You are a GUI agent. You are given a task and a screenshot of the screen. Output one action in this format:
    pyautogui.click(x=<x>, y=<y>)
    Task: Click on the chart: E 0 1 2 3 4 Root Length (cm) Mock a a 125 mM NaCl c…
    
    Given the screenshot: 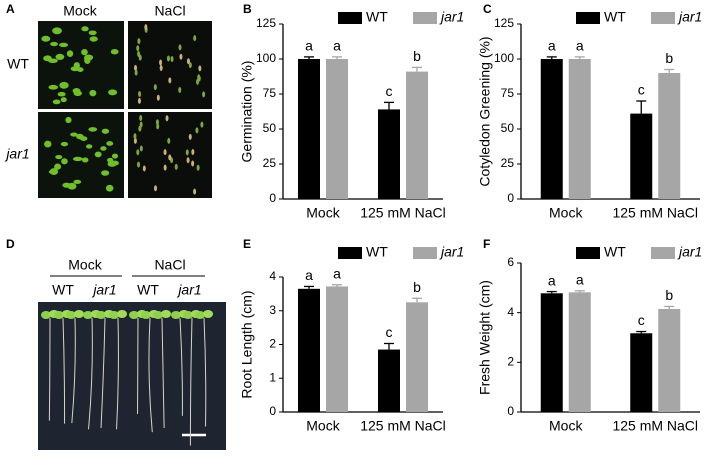 What is the action you would take?
    pyautogui.click(x=352, y=335)
    